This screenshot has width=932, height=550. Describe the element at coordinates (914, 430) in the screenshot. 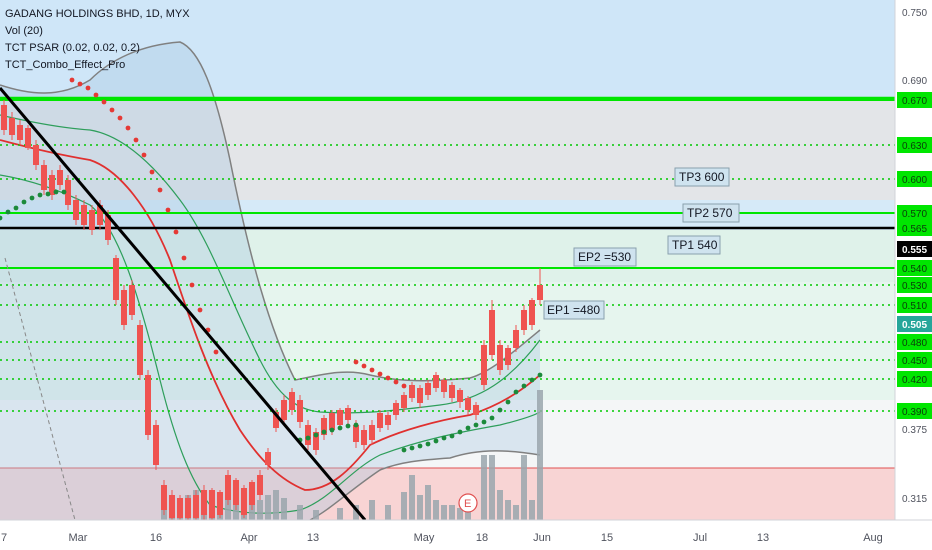

I see `y-tick-16: 0.375` at that location.